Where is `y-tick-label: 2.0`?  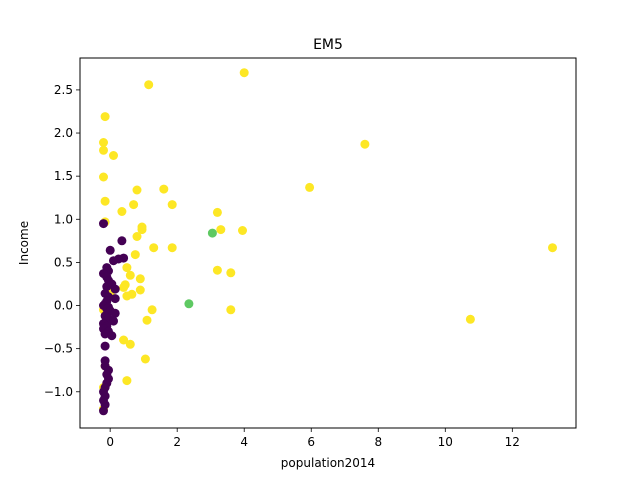
y-tick-label: 2.0 is located at coordinates (63, 133).